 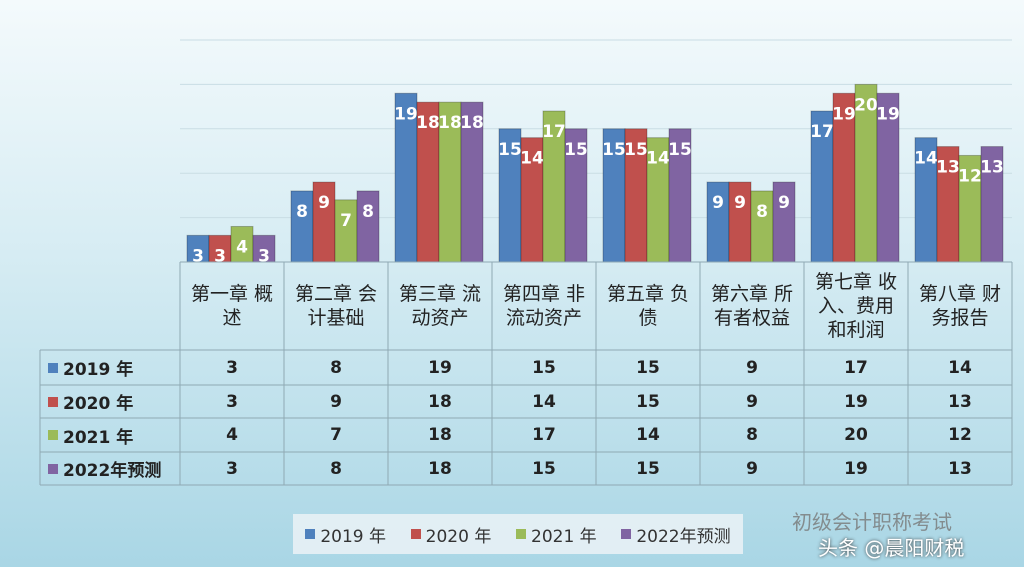 What do you see at coordinates (440, 306) in the screenshot?
I see `category-label: 第三章 流动资产` at bounding box center [440, 306].